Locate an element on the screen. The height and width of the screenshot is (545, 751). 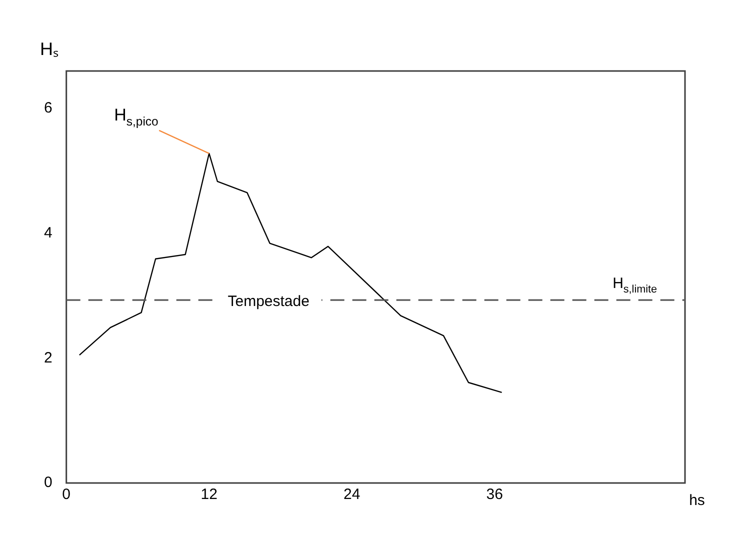
x-tick-label: 36 is located at coordinates (494, 495).